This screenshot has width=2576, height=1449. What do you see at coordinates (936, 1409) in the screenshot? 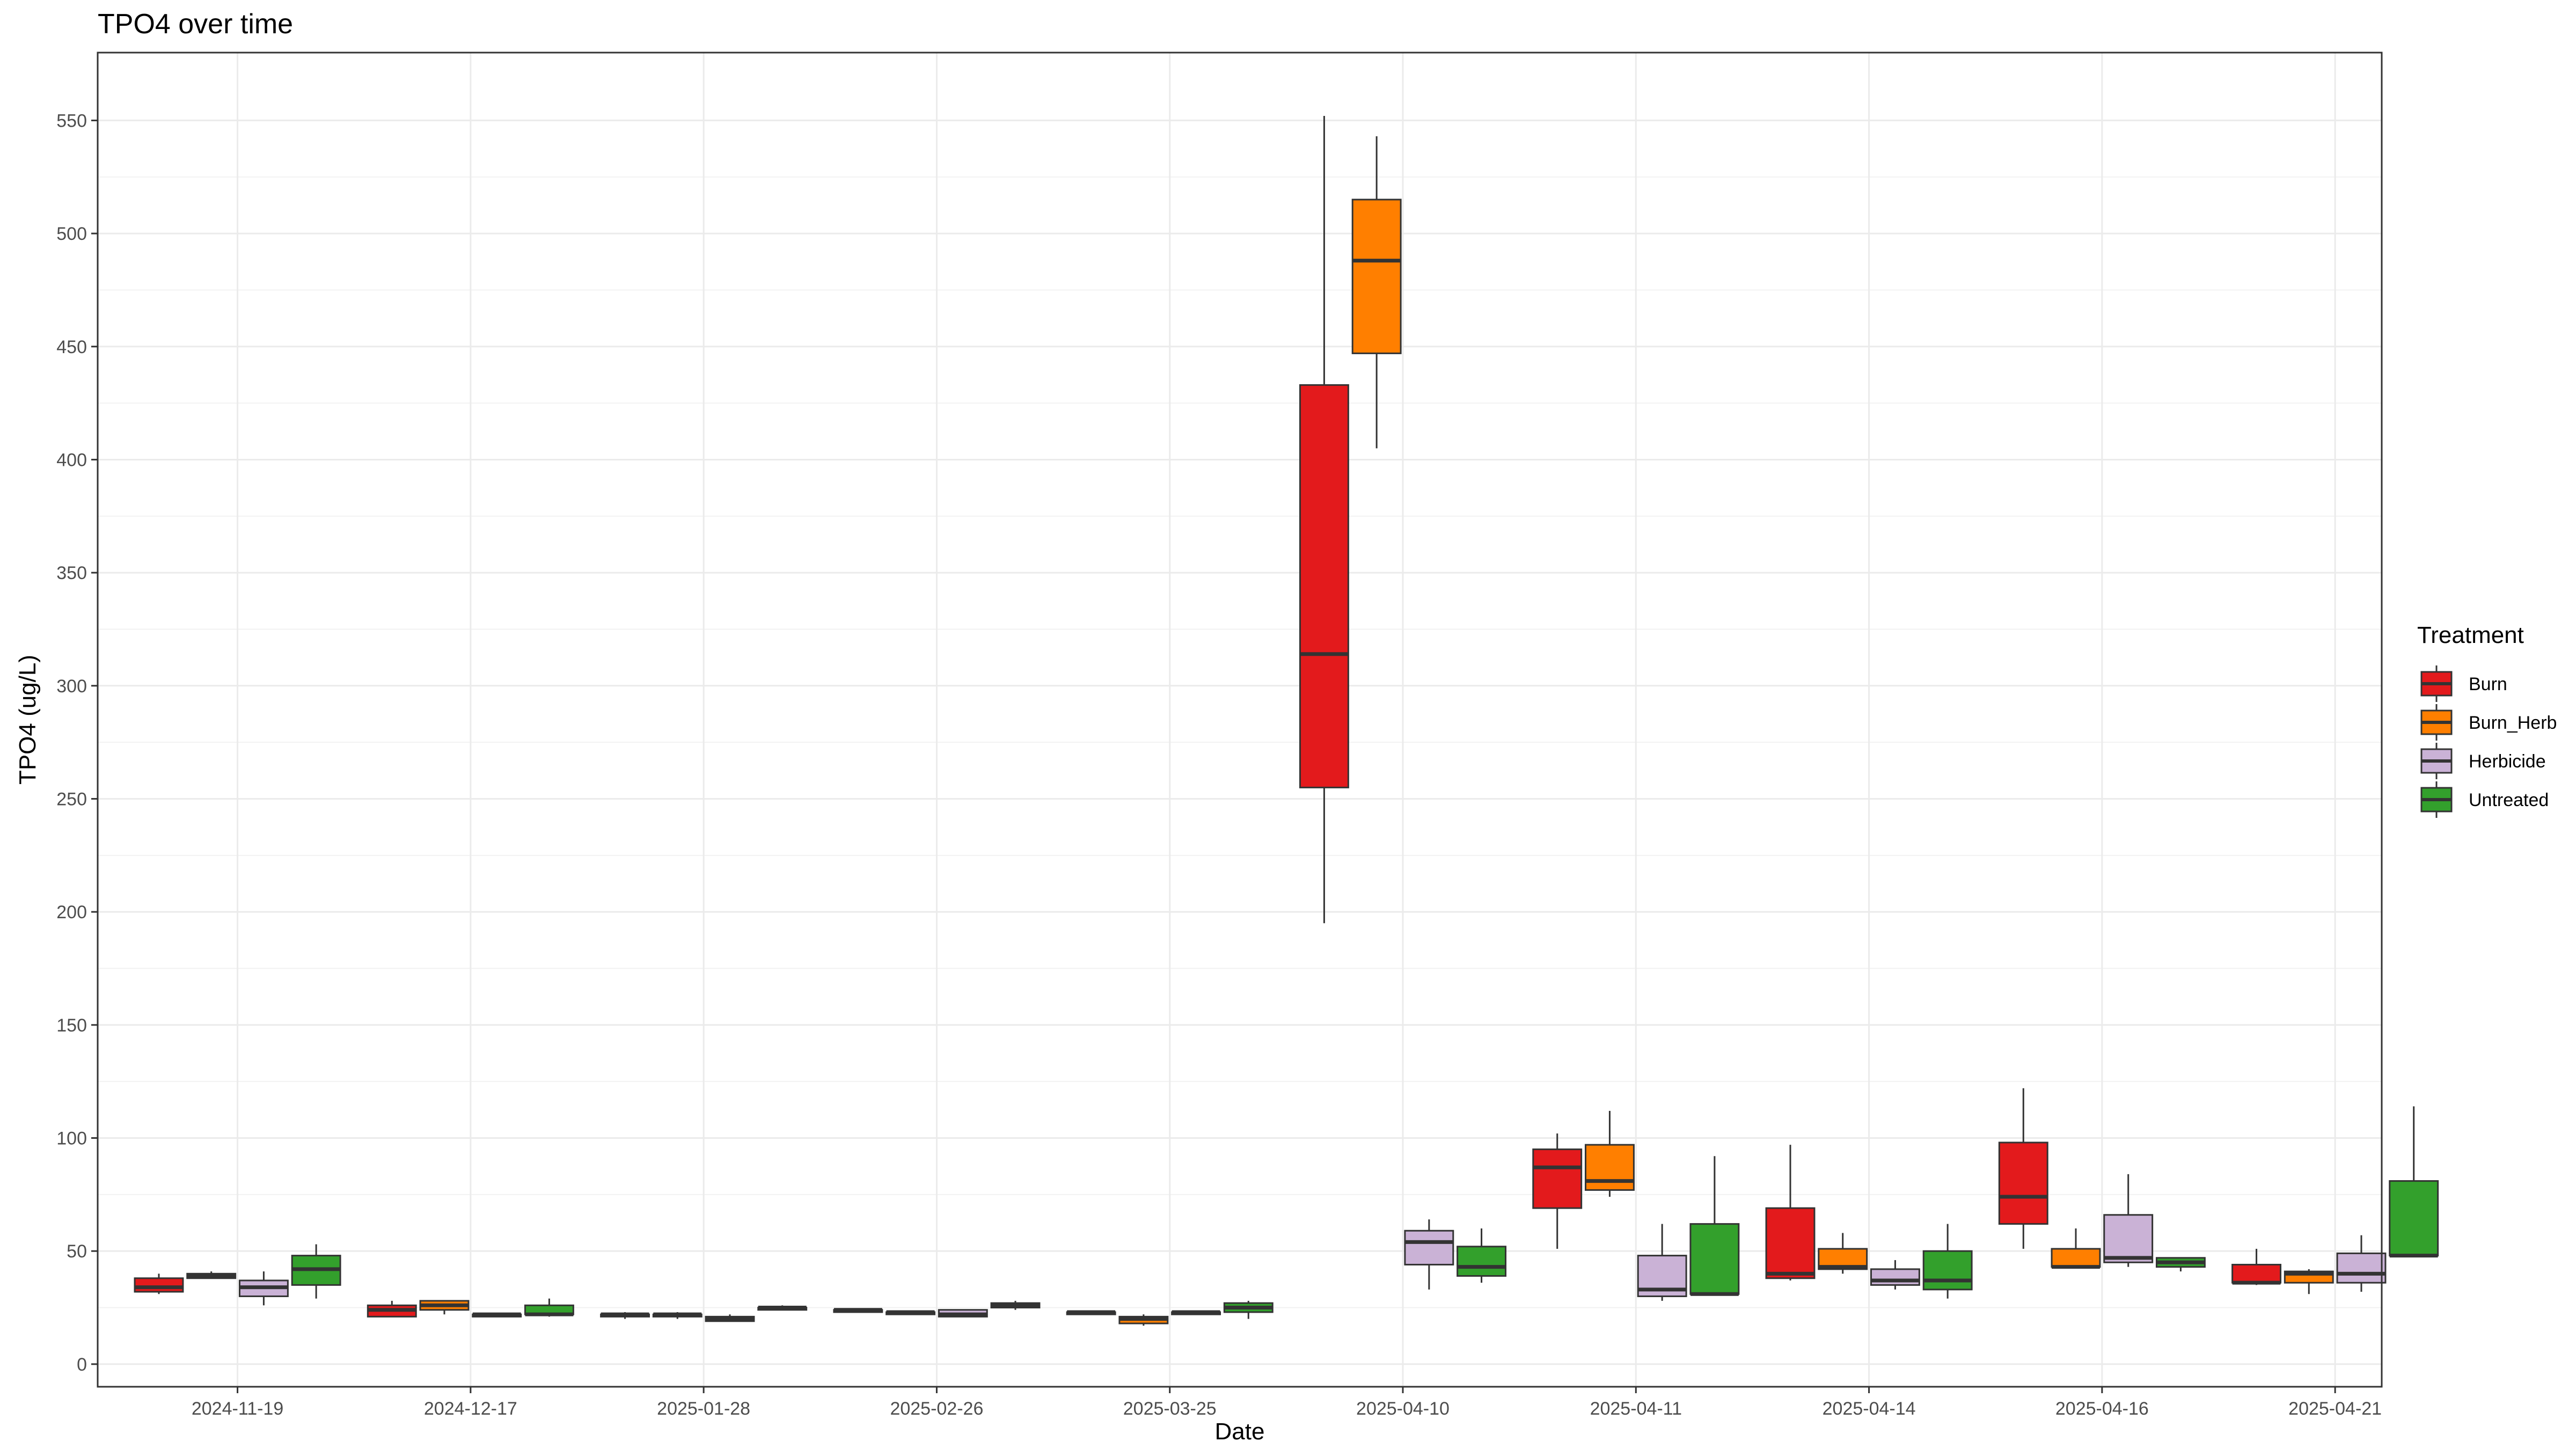
I see `x-tick-label: 2025-02-26` at bounding box center [936, 1409].